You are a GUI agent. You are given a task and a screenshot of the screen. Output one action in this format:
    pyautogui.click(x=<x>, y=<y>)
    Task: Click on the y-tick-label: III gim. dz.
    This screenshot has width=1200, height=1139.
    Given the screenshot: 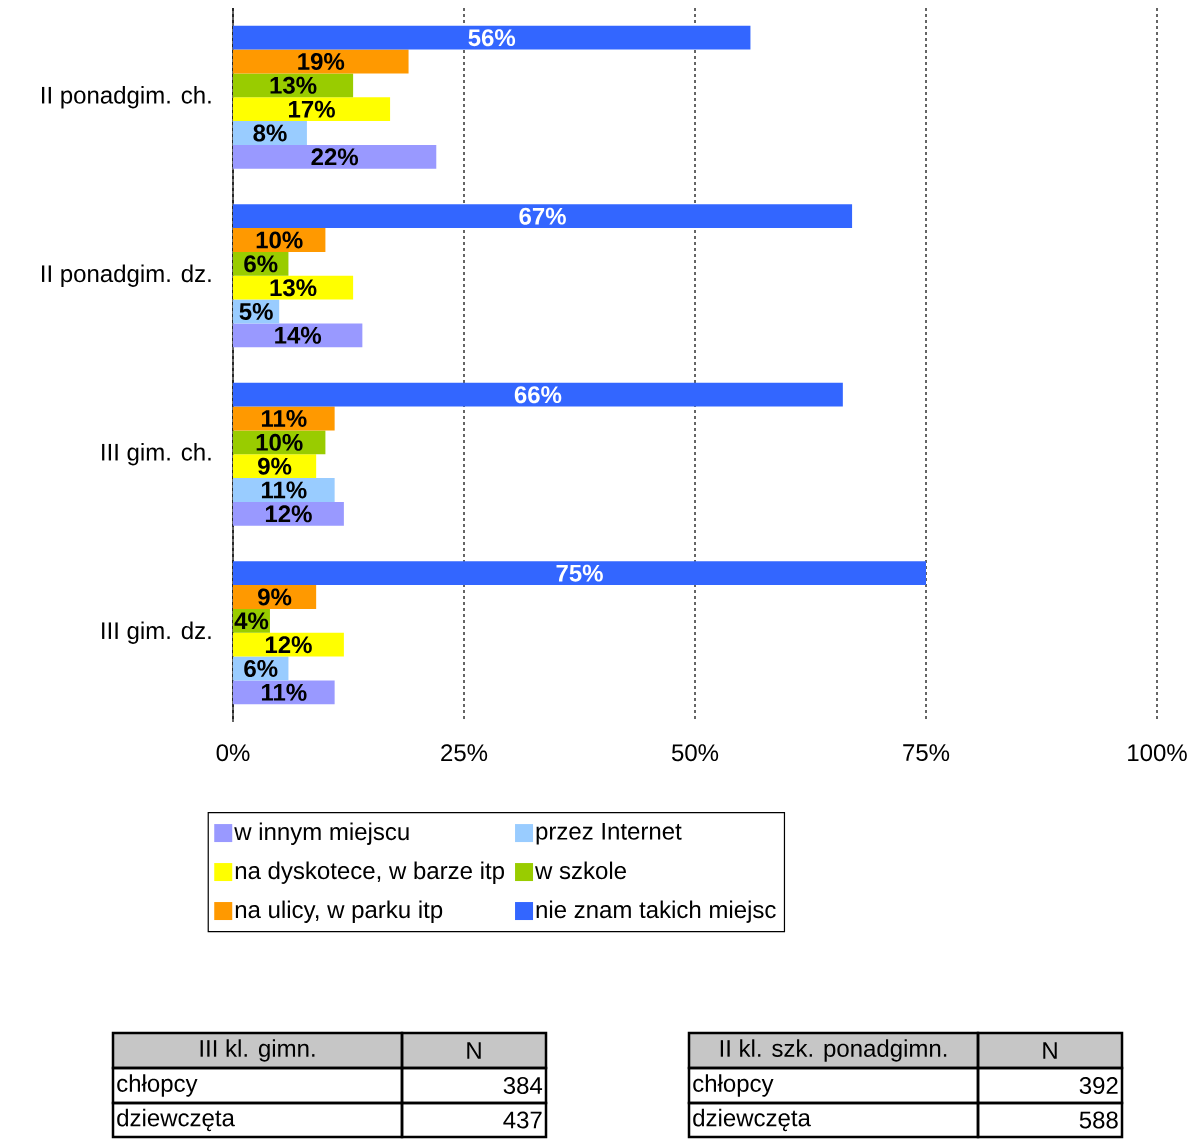 What is the action you would take?
    pyautogui.click(x=156, y=632)
    